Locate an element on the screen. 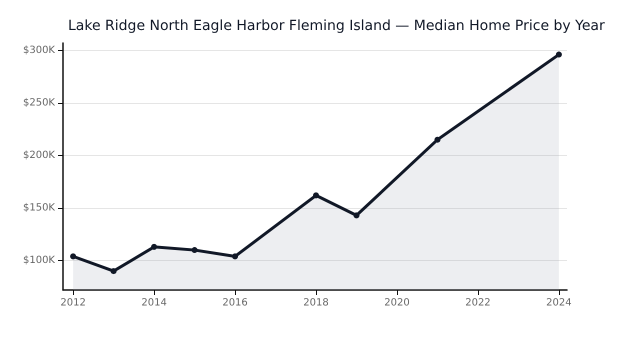  x-tick-label: 2014 is located at coordinates (154, 303).